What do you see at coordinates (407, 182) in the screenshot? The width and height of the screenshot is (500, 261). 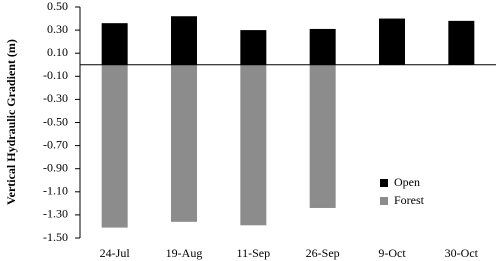 I see `legend-label: Open` at bounding box center [407, 182].